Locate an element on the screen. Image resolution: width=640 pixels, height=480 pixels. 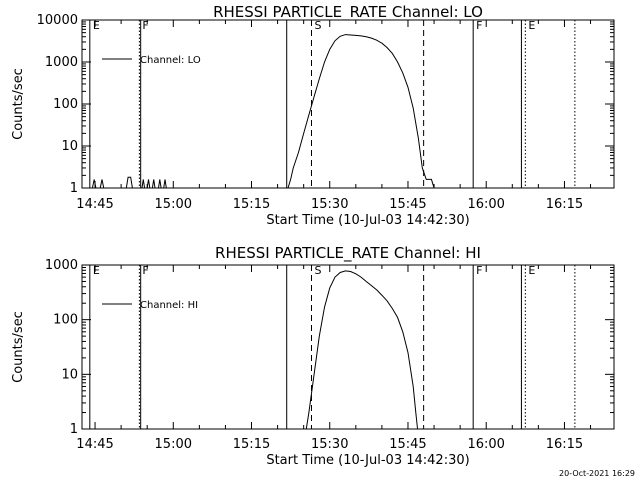
chart-title: RHESSI PARTICLE_RATE Channel: HI is located at coordinates (348, 253).